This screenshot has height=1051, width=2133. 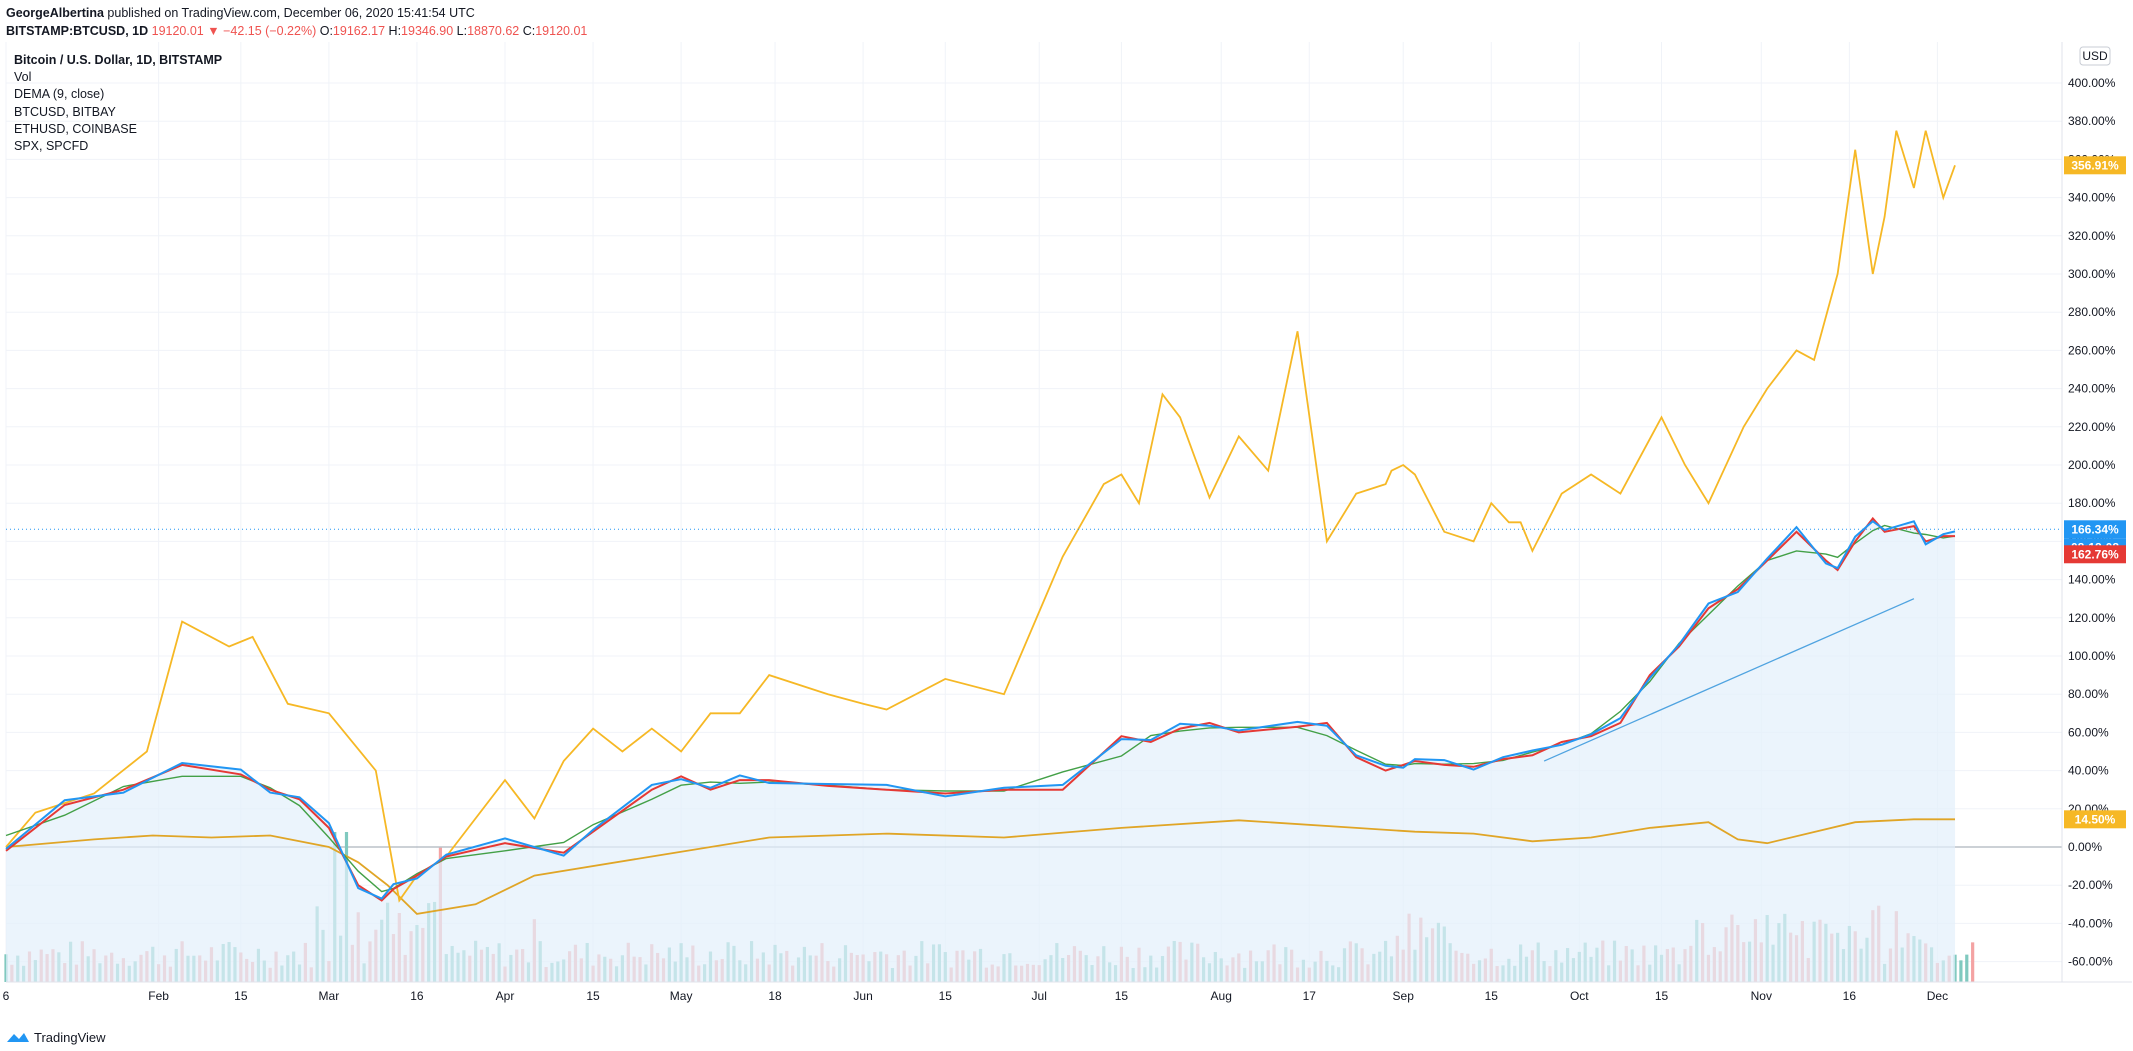 I want to click on spx-price-badge-text: 14.50%, so click(x=2095, y=819).